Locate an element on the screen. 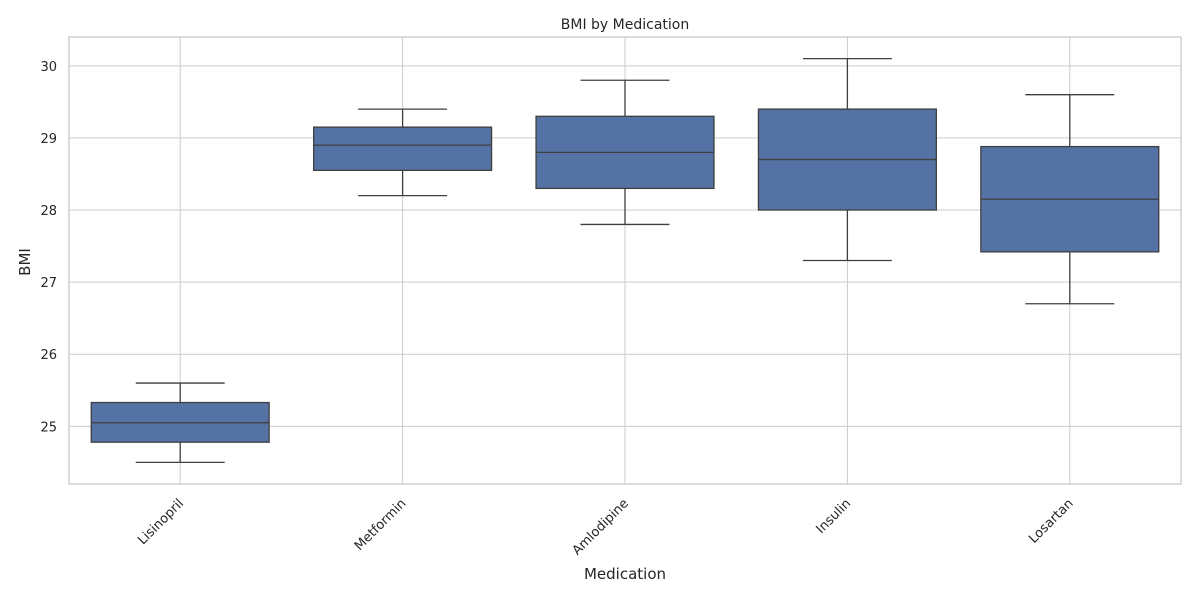 The height and width of the screenshot is (600, 1200). x-axis-label: Medication is located at coordinates (625, 574).